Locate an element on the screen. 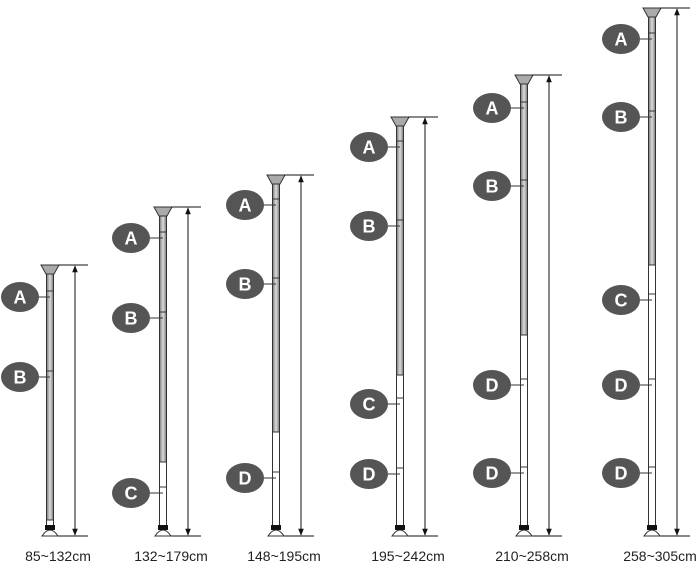 The image size is (700, 568). pole: A B D D 210~258cm is located at coordinates (521, 319).